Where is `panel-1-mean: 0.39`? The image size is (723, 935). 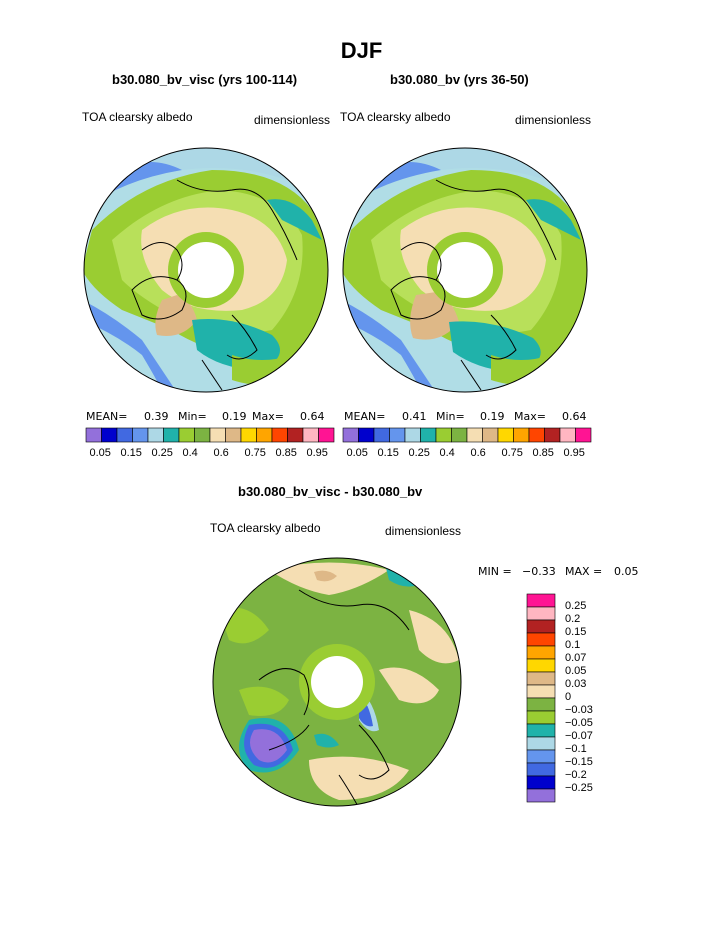
panel-1-mean: 0.39 is located at coordinates (156, 416).